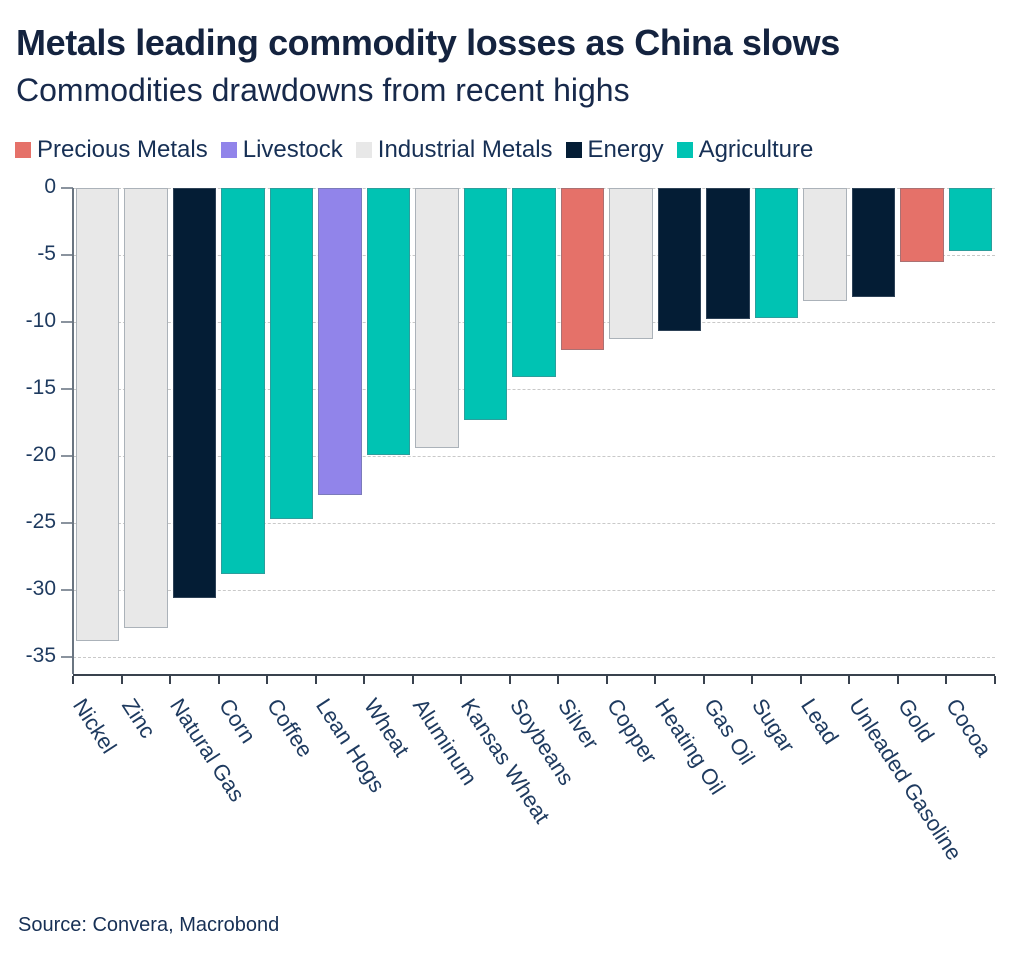 This screenshot has height=963, width=1024. Describe the element at coordinates (95, 726) in the screenshot. I see `x-axis-label-nickel: Nickel` at that location.